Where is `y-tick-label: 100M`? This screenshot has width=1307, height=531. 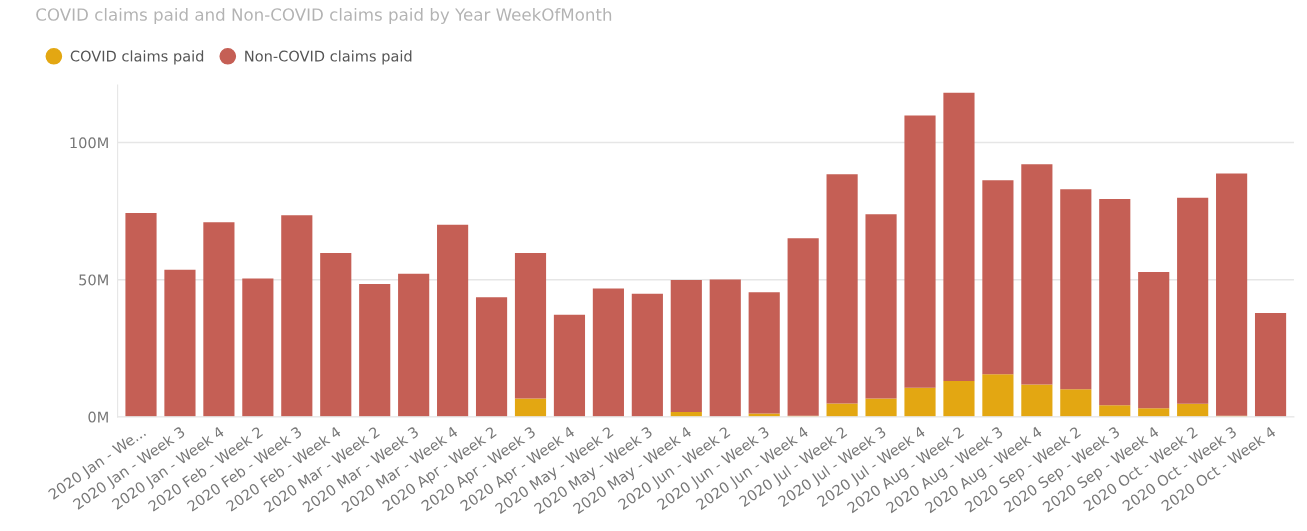 y-tick-label: 100M is located at coordinates (89, 143).